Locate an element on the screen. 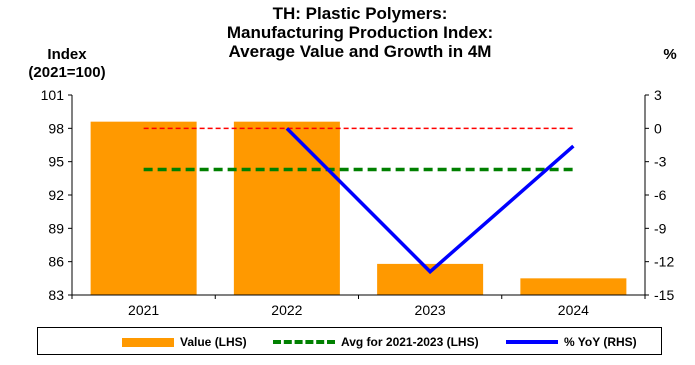 Image resolution: width=695 pixels, height=365 pixels. right-tick-label: -6 is located at coordinates (660, 195).